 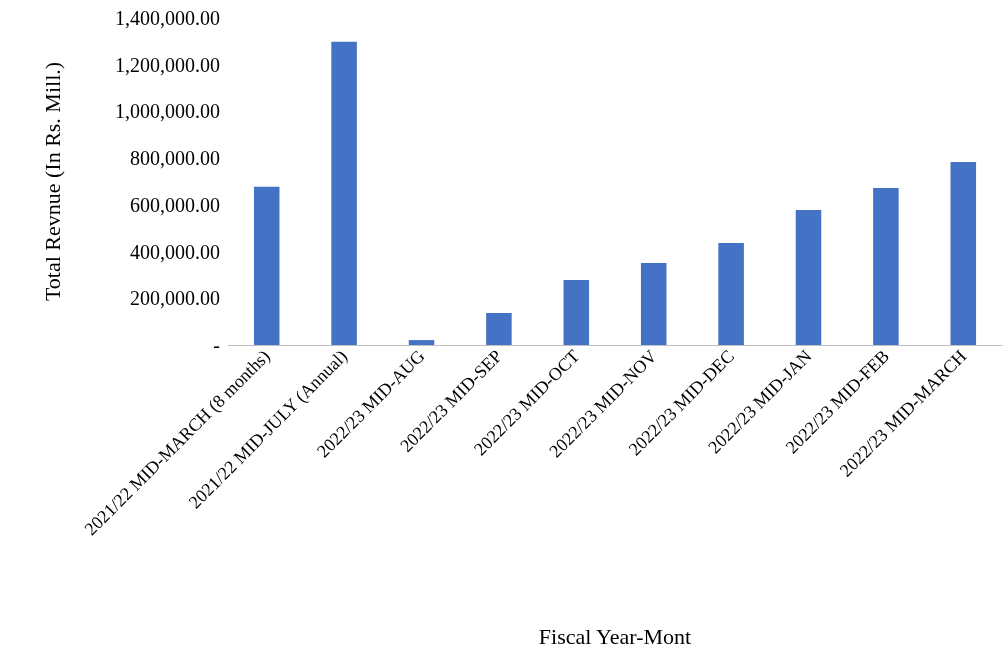 What do you see at coordinates (175, 251) in the screenshot?
I see `y-tick-label: 400,000.00` at bounding box center [175, 251].